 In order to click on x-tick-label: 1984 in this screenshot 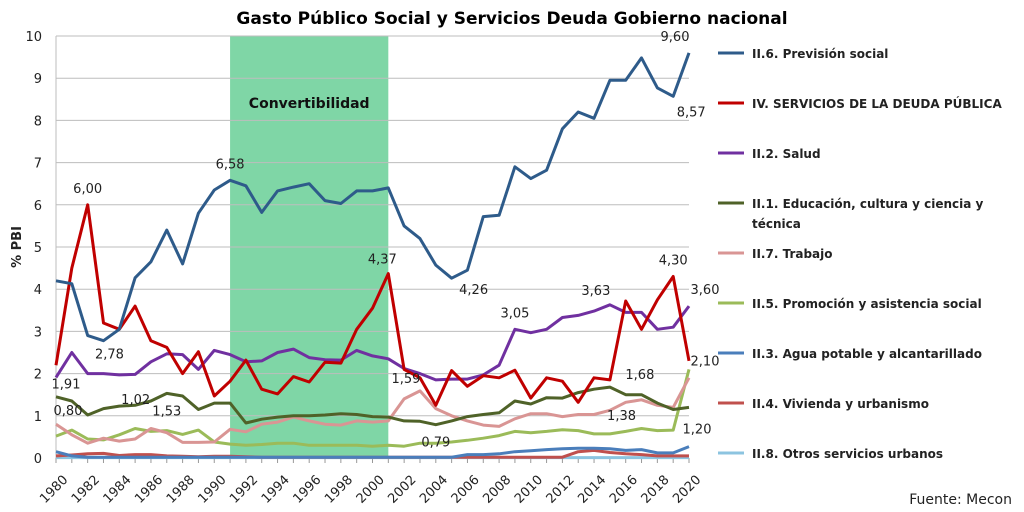, I will do `click(118, 490)`.